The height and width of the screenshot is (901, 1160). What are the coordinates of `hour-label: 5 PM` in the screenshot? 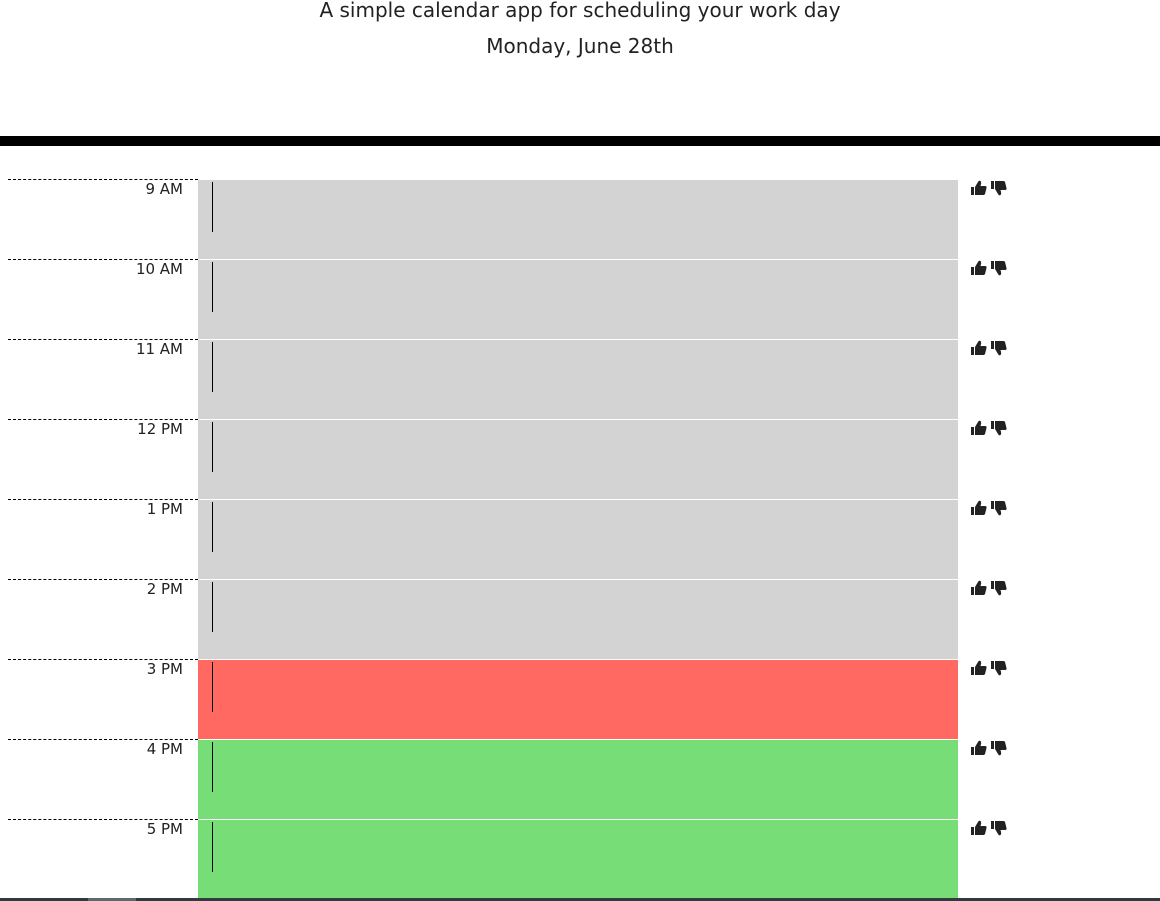 It's located at (164, 829).